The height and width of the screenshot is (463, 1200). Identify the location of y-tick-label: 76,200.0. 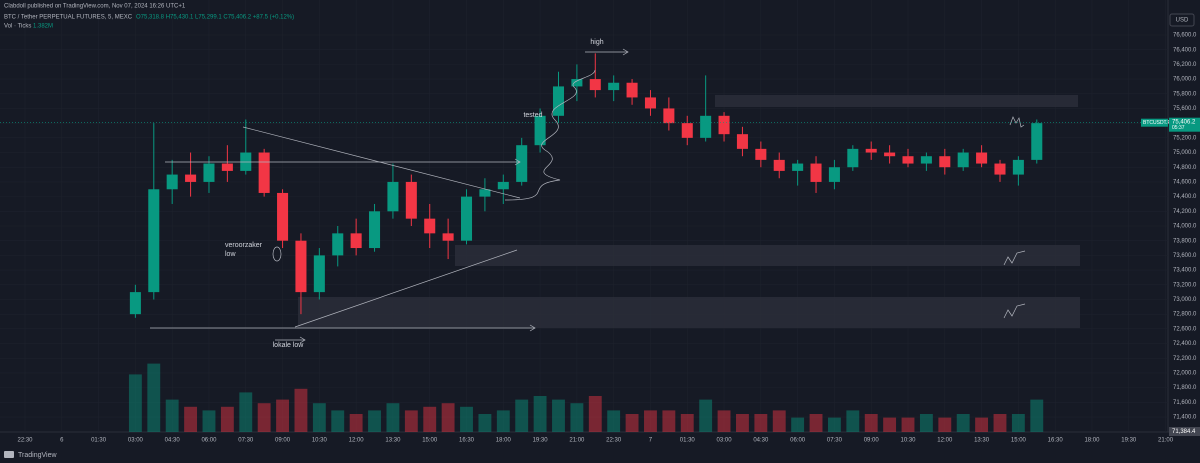
(1185, 65).